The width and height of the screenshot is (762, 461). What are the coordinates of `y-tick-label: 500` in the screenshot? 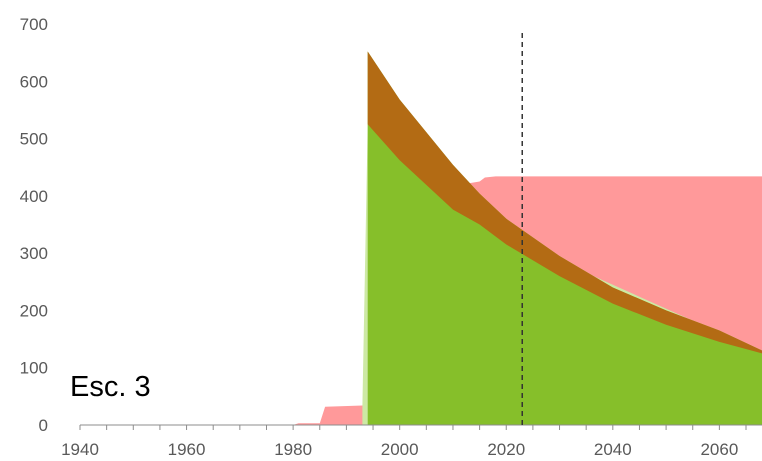 It's located at (34, 139).